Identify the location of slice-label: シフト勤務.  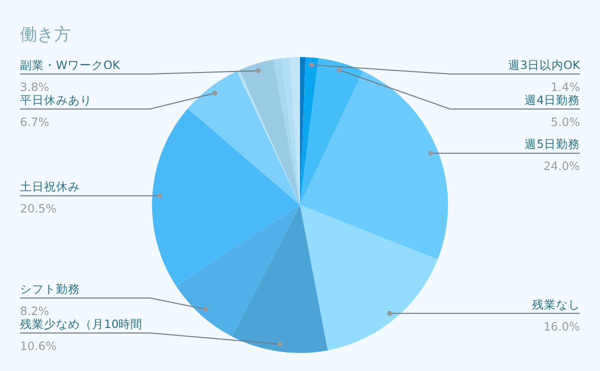
(50, 289).